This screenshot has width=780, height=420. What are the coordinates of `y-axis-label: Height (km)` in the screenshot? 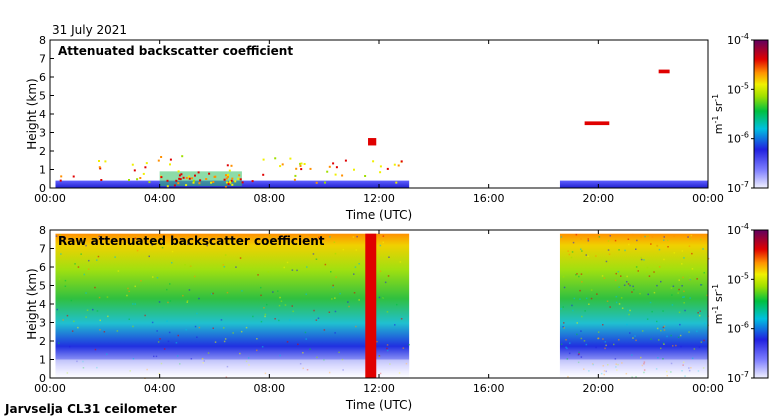 It's located at (32, 113).